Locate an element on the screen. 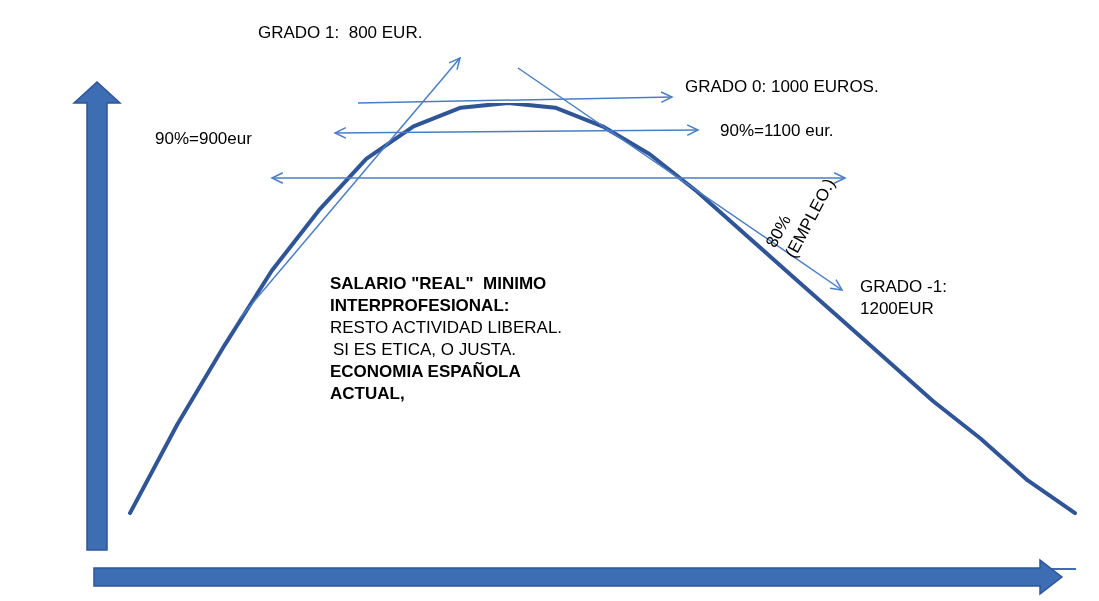 The height and width of the screenshot is (601, 1099). annotation: RESTO ACTIVIDAD LIBERAL. is located at coordinates (446, 328).